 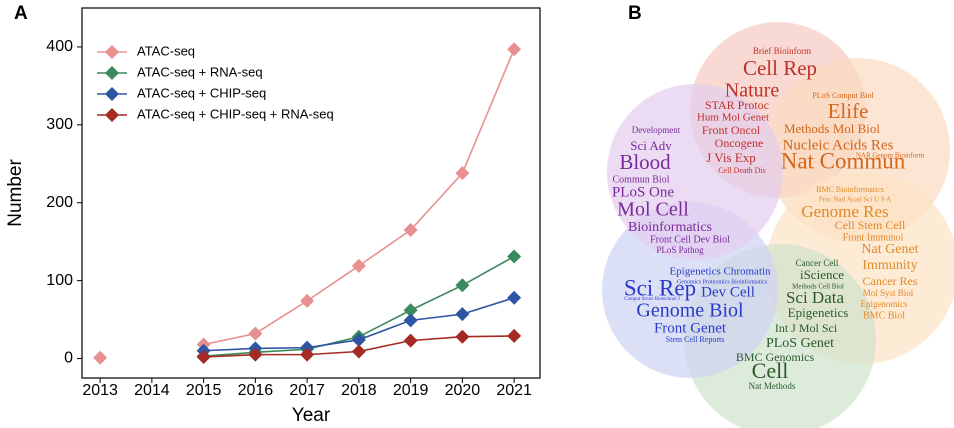 I want to click on y-axis-label: Number, so click(x=15, y=193).